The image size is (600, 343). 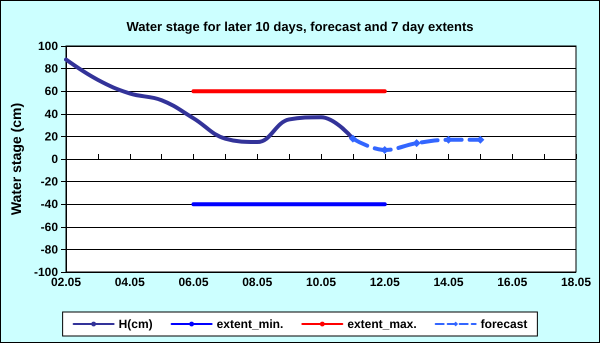 What do you see at coordinates (49, 249) in the screenshot?
I see `y-tick-label: -80` at bounding box center [49, 249].